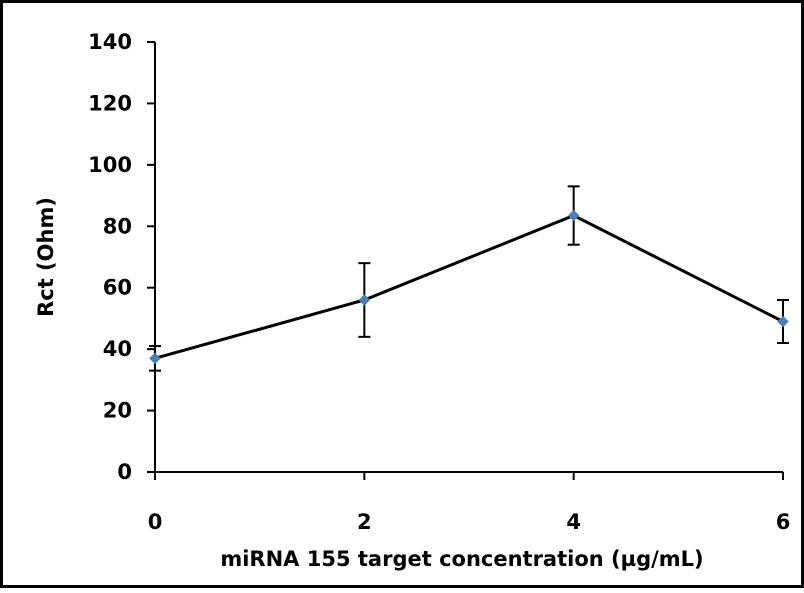 The height and width of the screenshot is (593, 804). I want to click on y-tick-label: 120, so click(110, 103).